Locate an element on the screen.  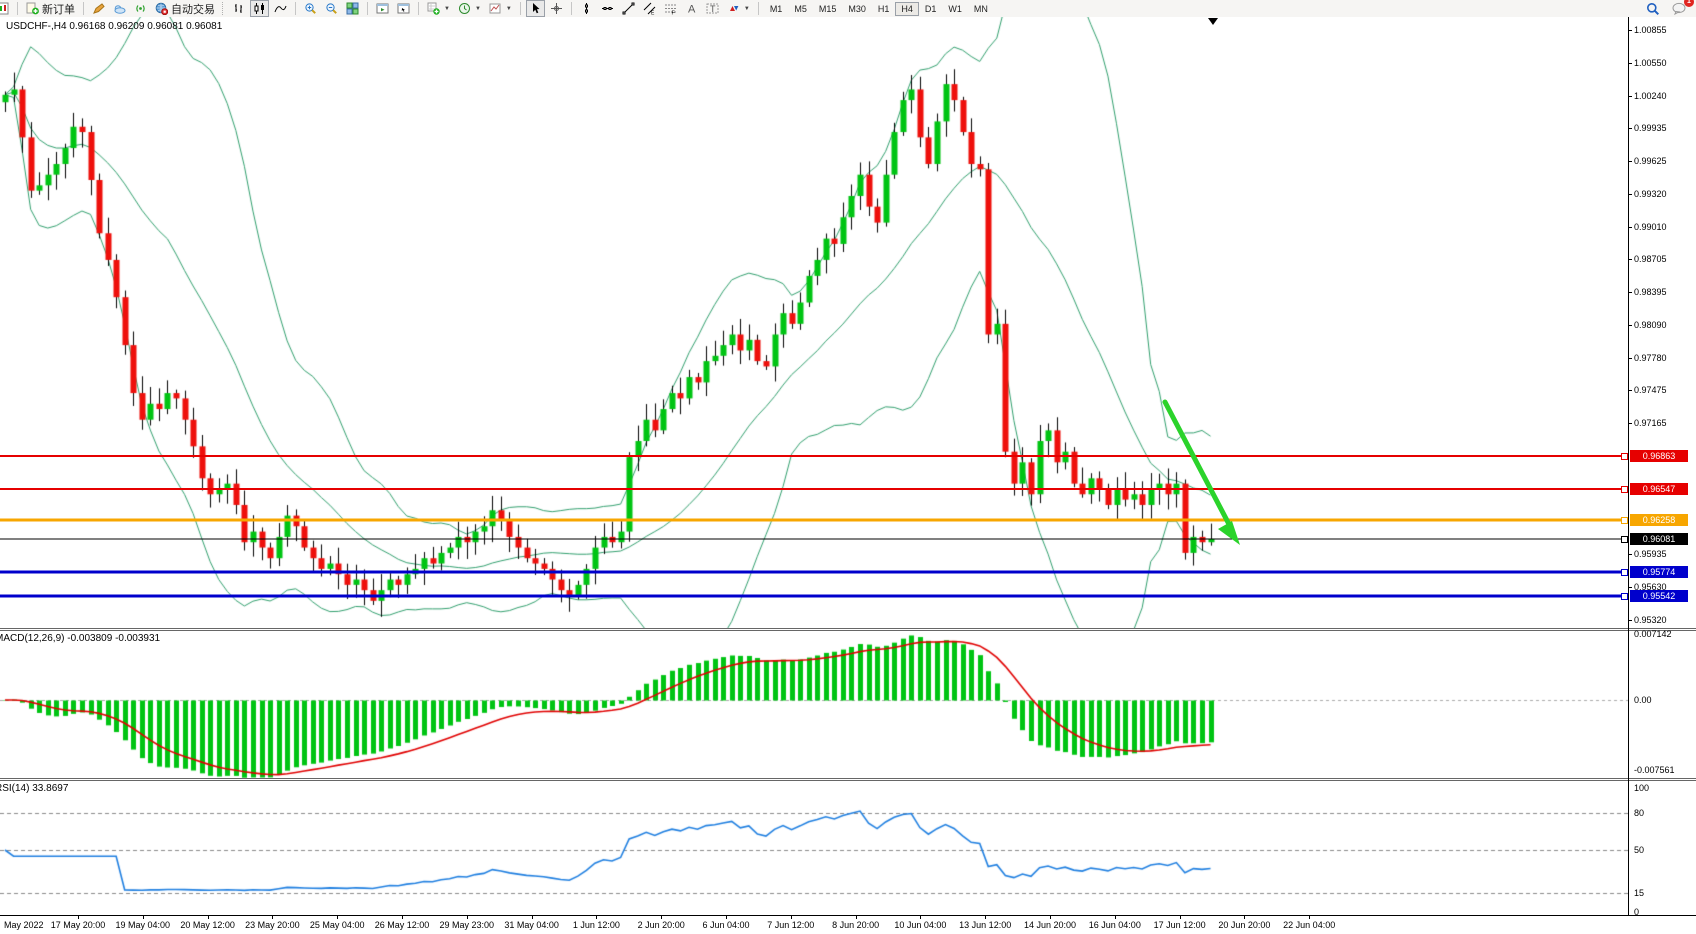
zoom-out-button is located at coordinates (331, 8).